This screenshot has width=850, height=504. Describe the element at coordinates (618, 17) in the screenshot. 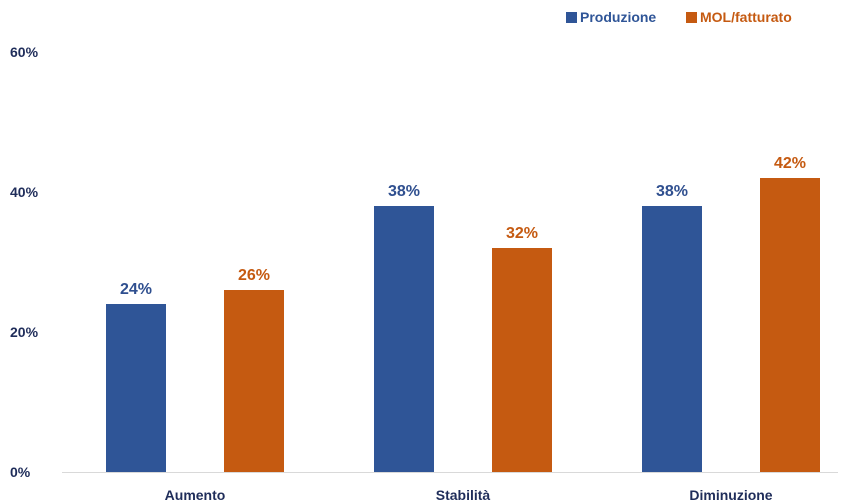

I see `legend-label: Produzione` at that location.